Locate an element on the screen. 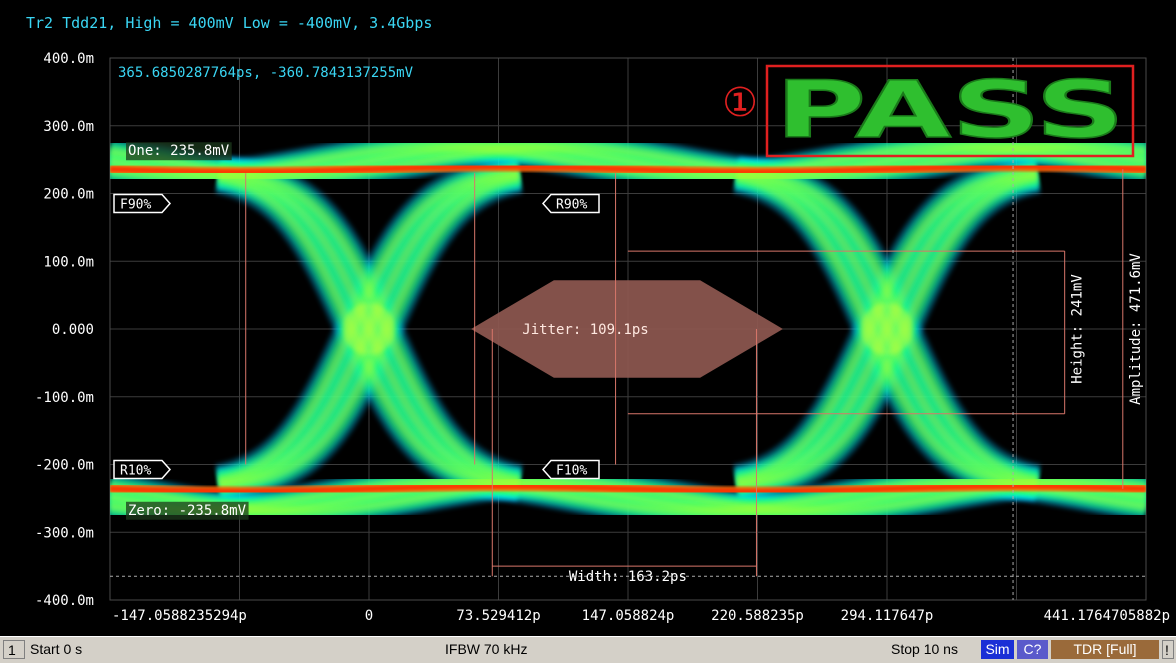  r90-tag-text: R90% is located at coordinates (571, 205).